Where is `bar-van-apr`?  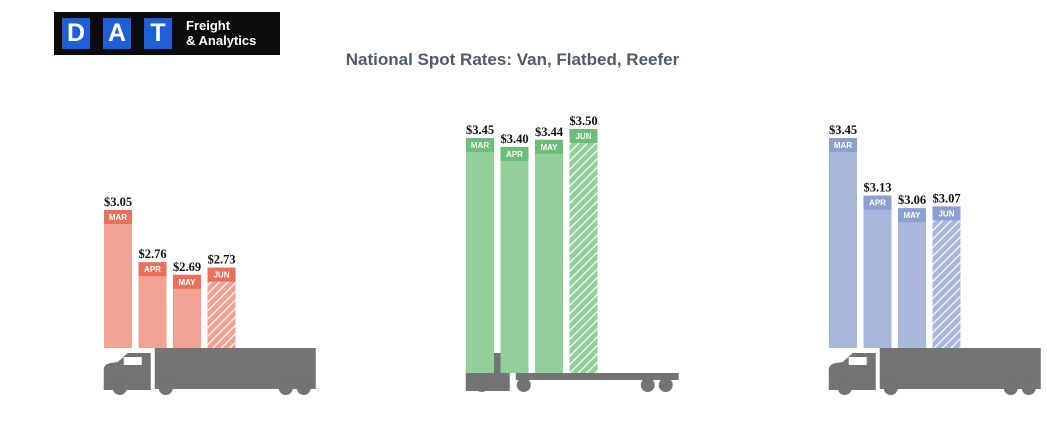
bar-van-apr is located at coordinates (152, 305).